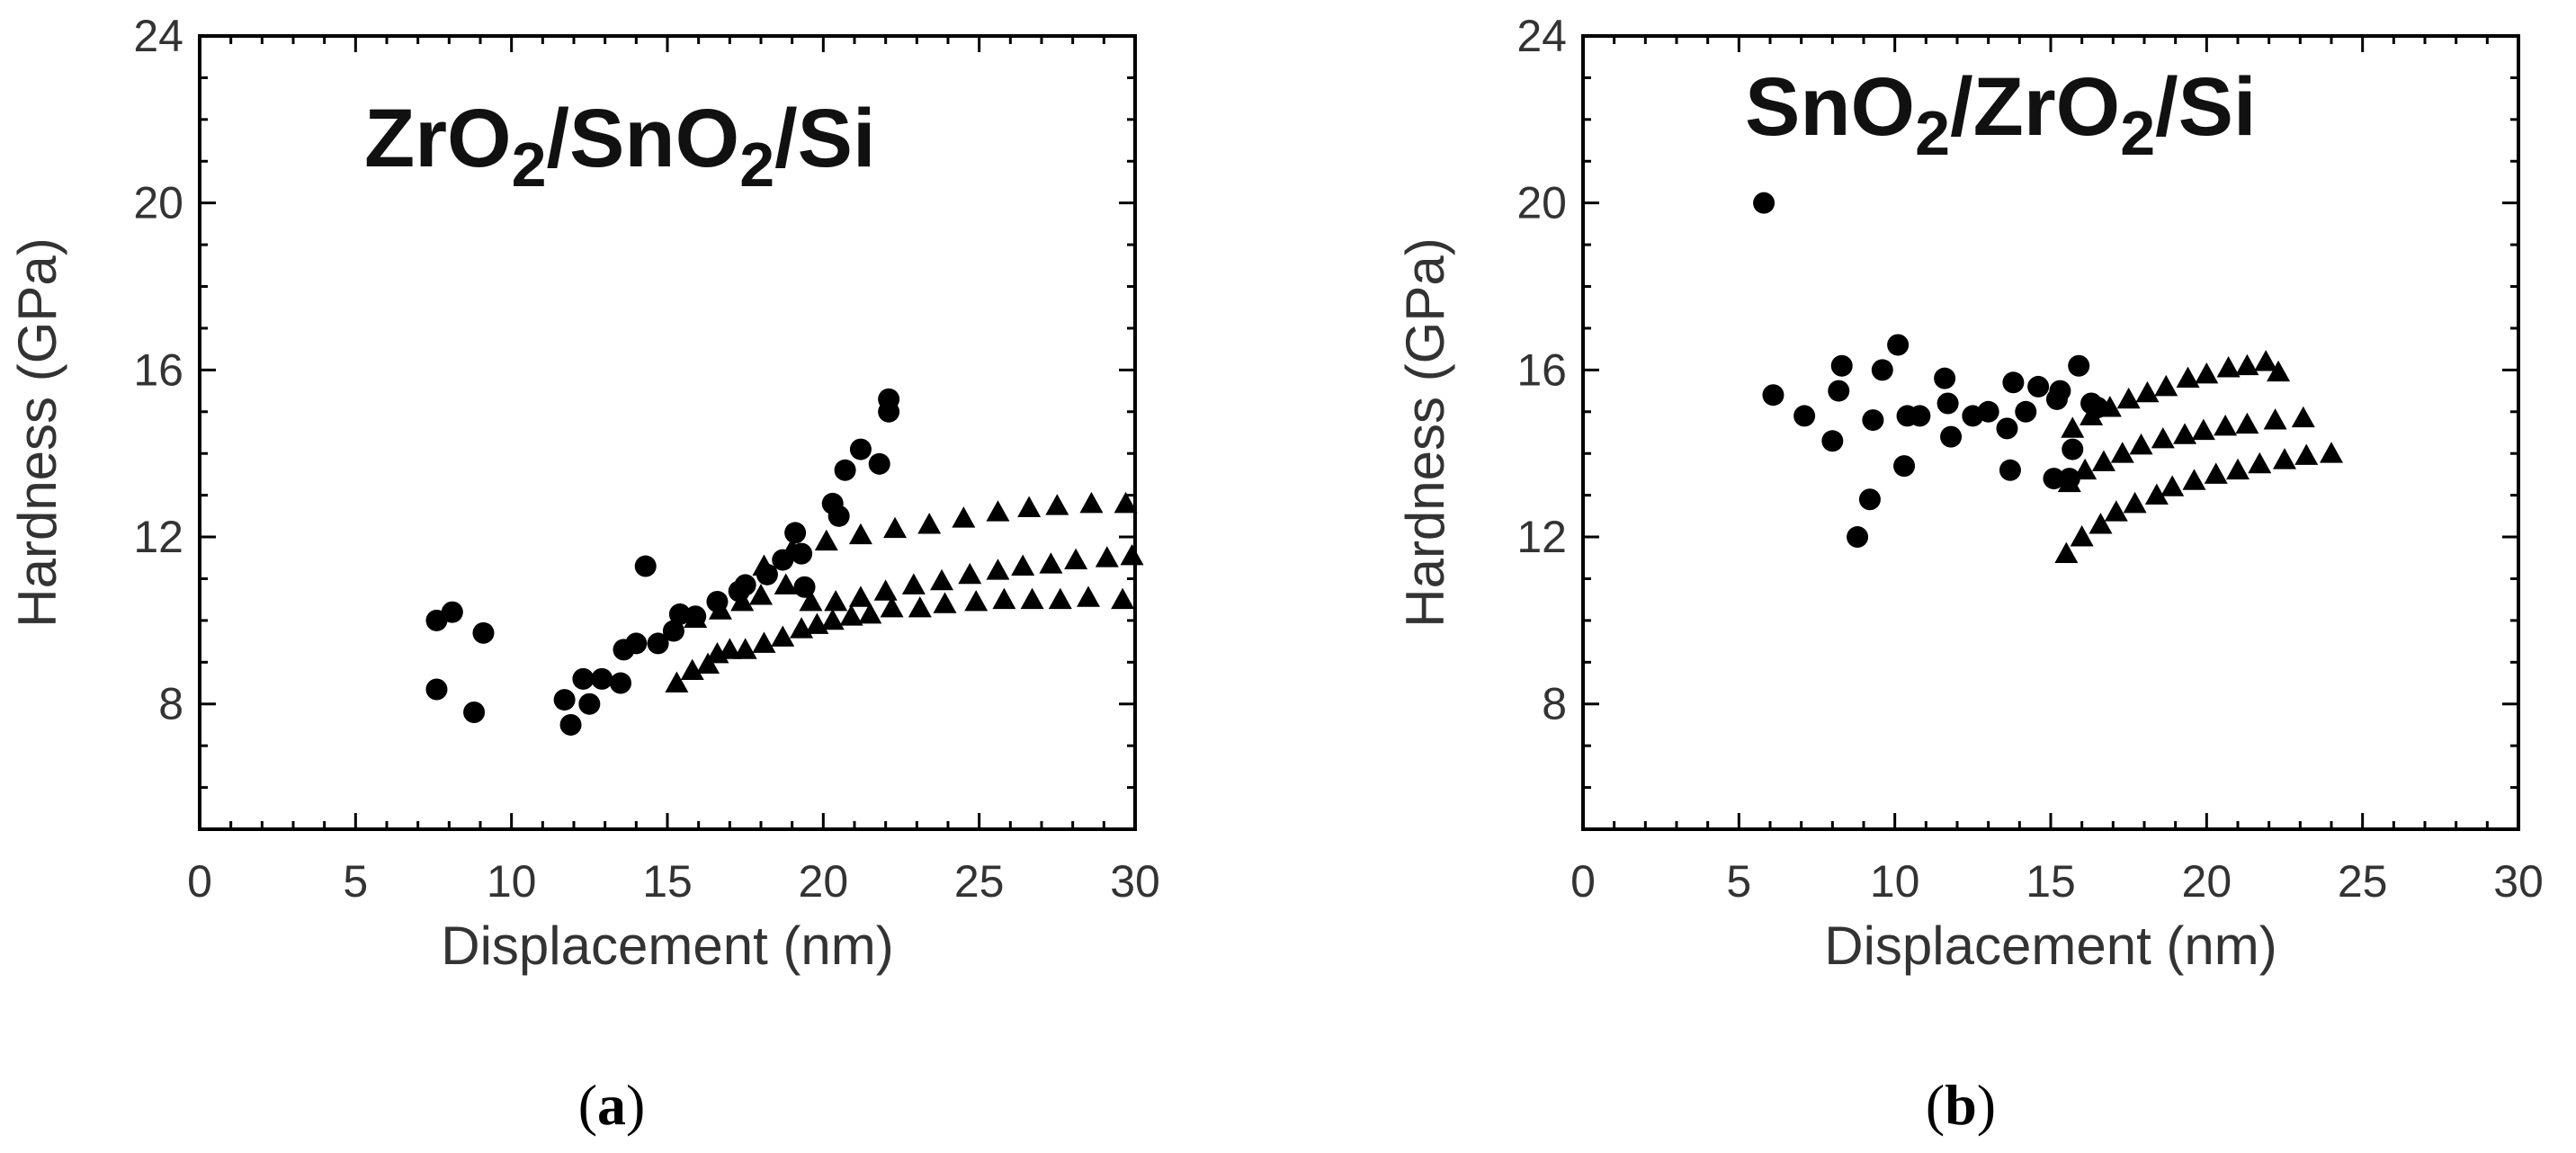 The width and height of the screenshot is (2576, 1153). I want to click on x-tick-label: 5, so click(355, 881).